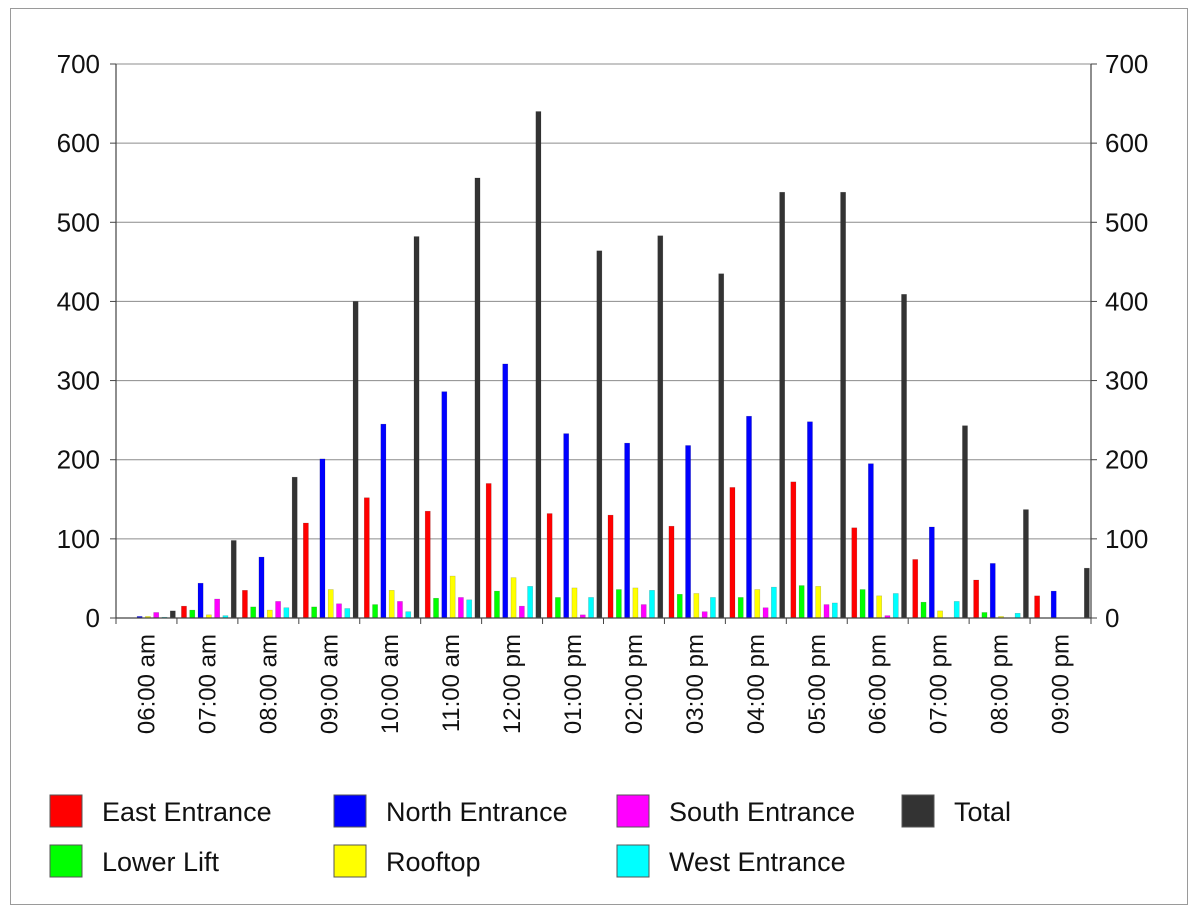  I want to click on y-tick-label-left: 400, so click(78, 301).